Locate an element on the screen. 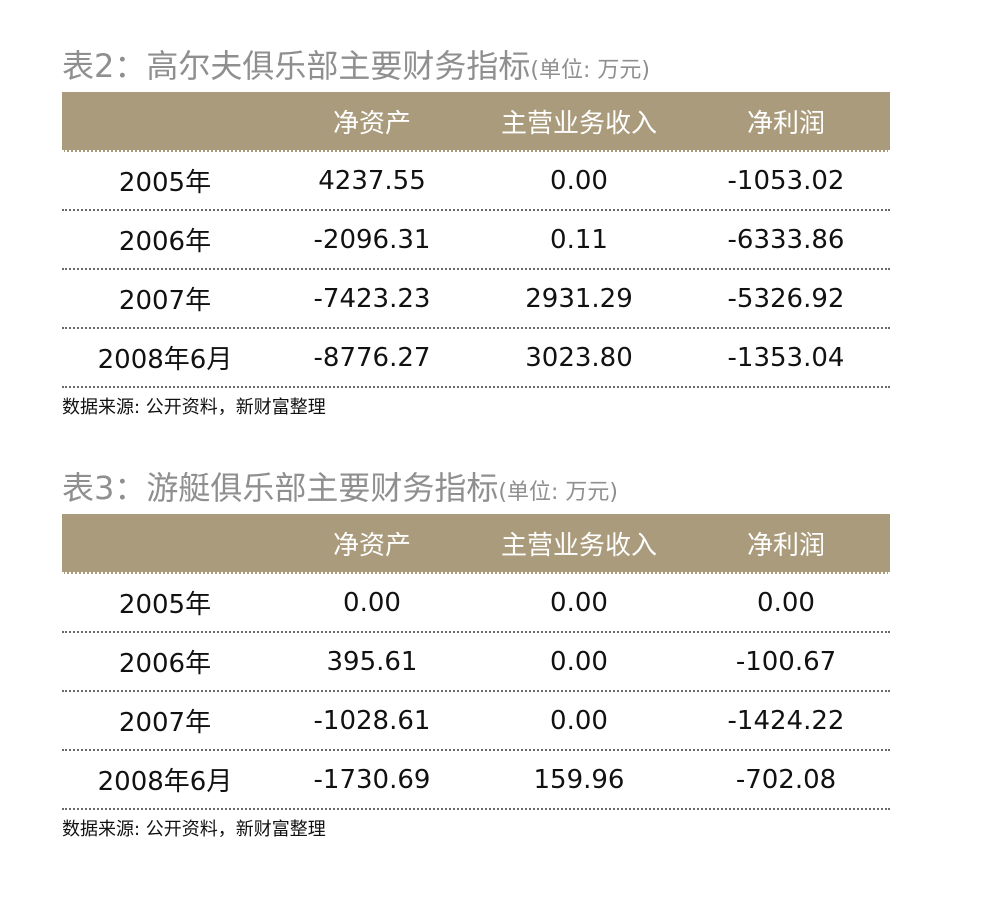  cell-revenue: 2931.29 is located at coordinates (579, 298).